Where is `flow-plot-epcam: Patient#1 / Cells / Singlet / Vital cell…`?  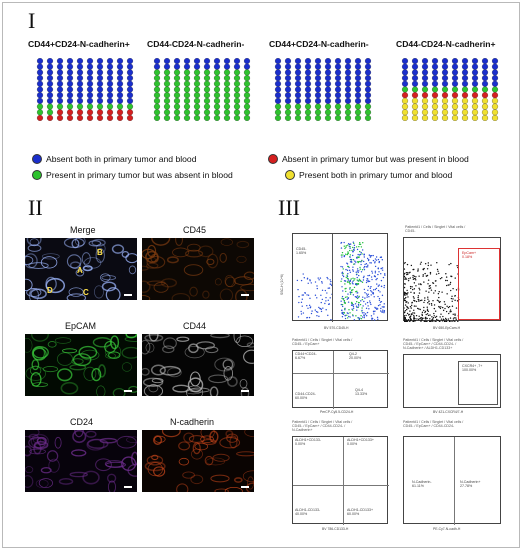 flow-plot-epcam: Patient#1 / Cells / Singlet / Vital cell… is located at coordinates (449, 281).